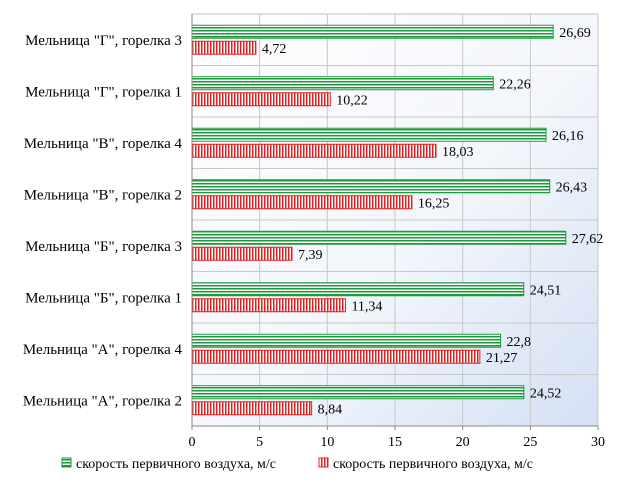 This screenshot has width=623, height=504. Describe the element at coordinates (103, 195) in the screenshot. I see `y-tick-label: Мельница "В", горелка 2` at that location.